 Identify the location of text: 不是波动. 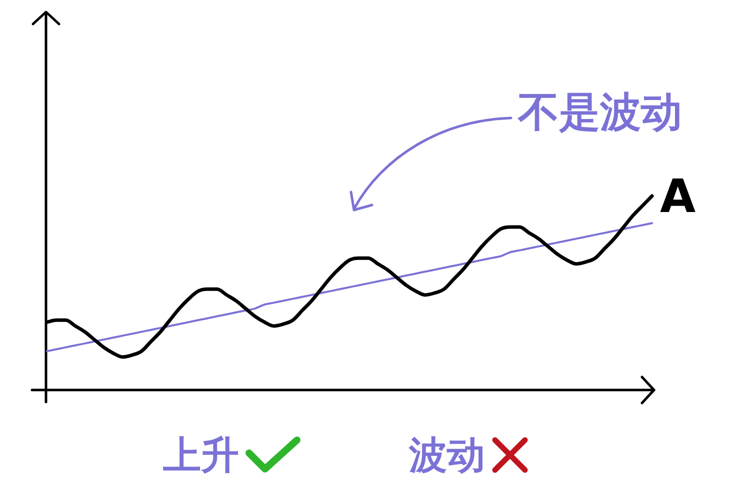
(600, 112).